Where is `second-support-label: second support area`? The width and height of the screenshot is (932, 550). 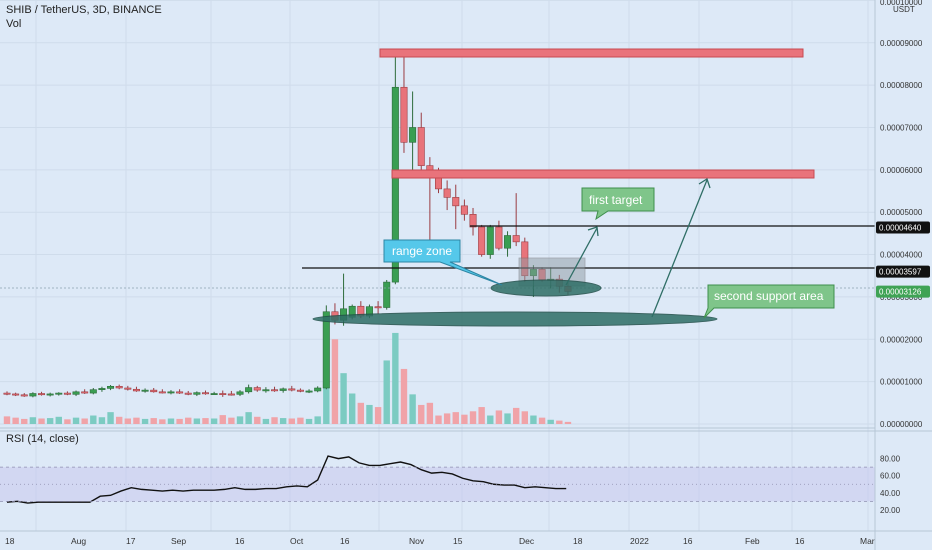 second-support-label: second support area is located at coordinates (769, 296).